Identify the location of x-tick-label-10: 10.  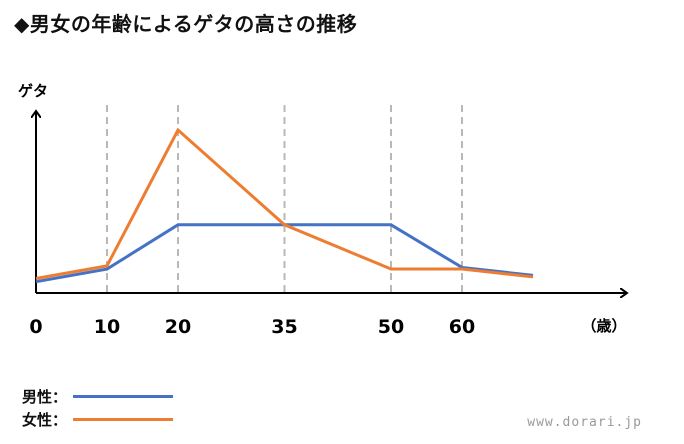
(107, 327).